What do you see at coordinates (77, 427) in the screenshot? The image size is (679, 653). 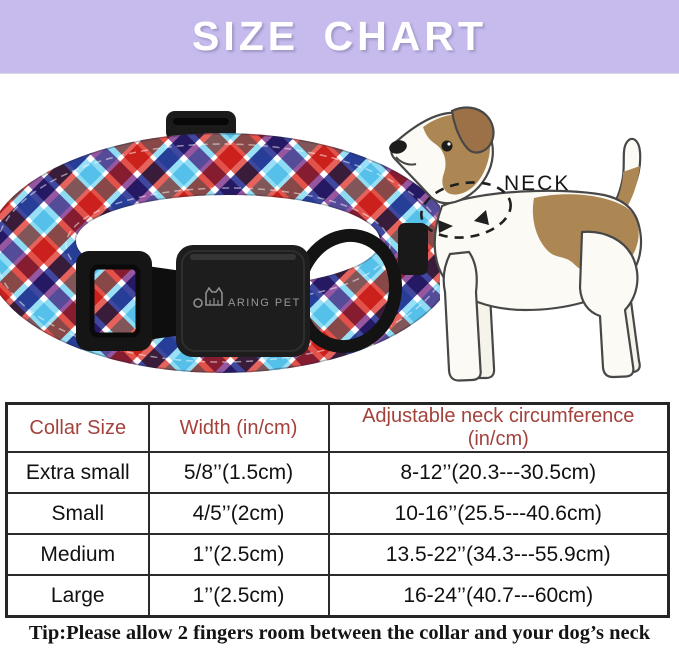 I see `col-header-collar-size: Collar Size` at bounding box center [77, 427].